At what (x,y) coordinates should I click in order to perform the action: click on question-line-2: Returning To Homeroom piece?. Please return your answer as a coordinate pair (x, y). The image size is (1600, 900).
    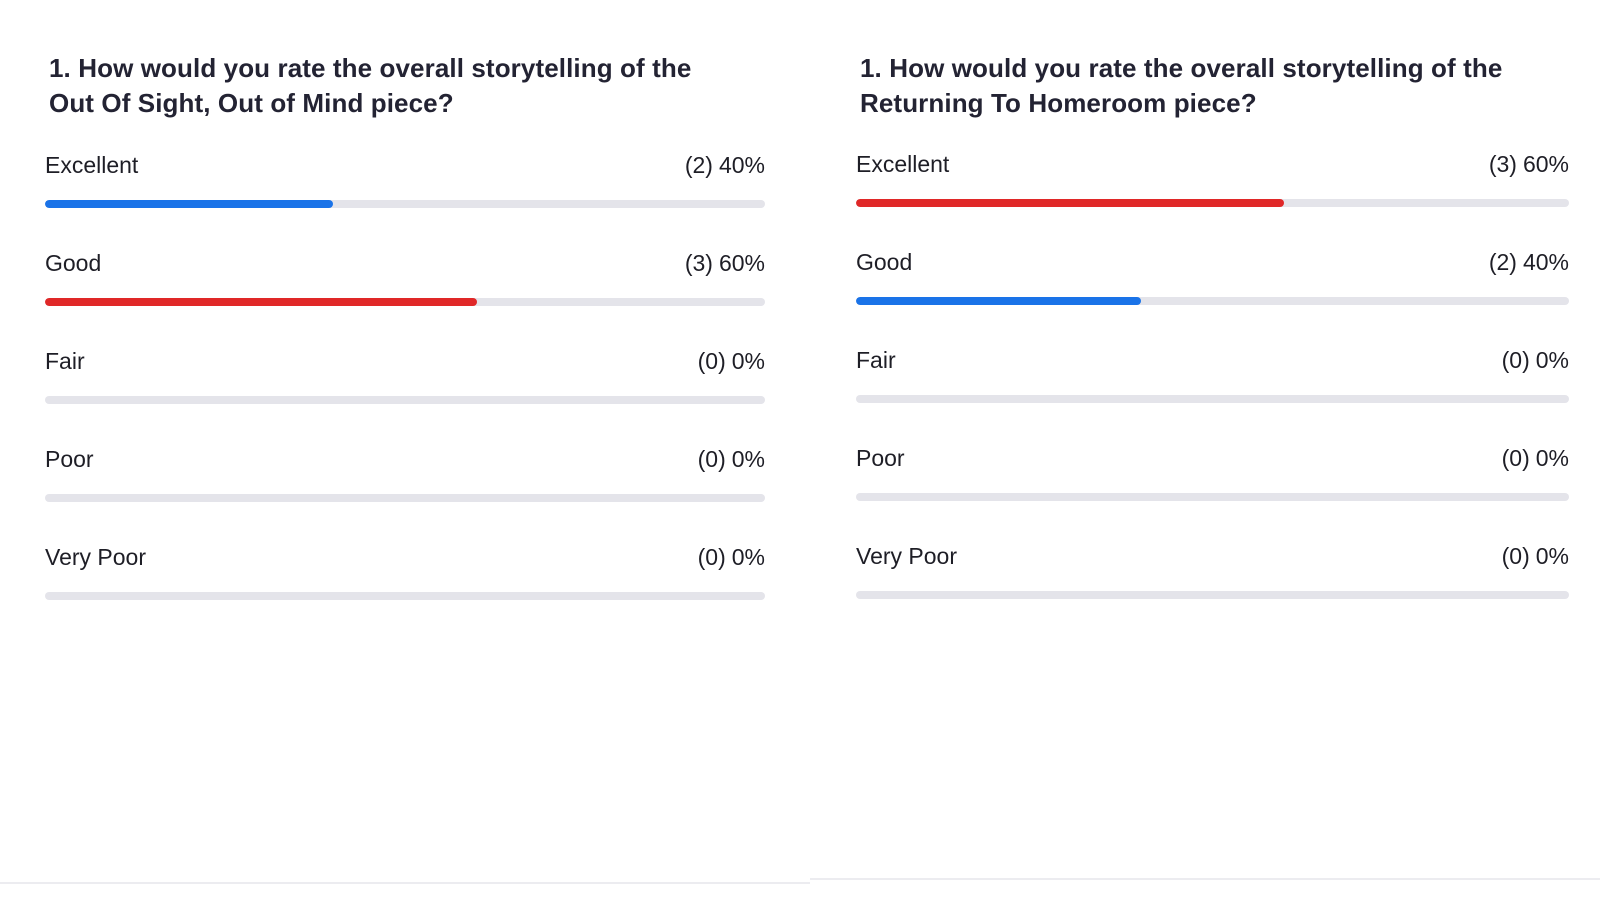
    Looking at the image, I should click on (1058, 103).